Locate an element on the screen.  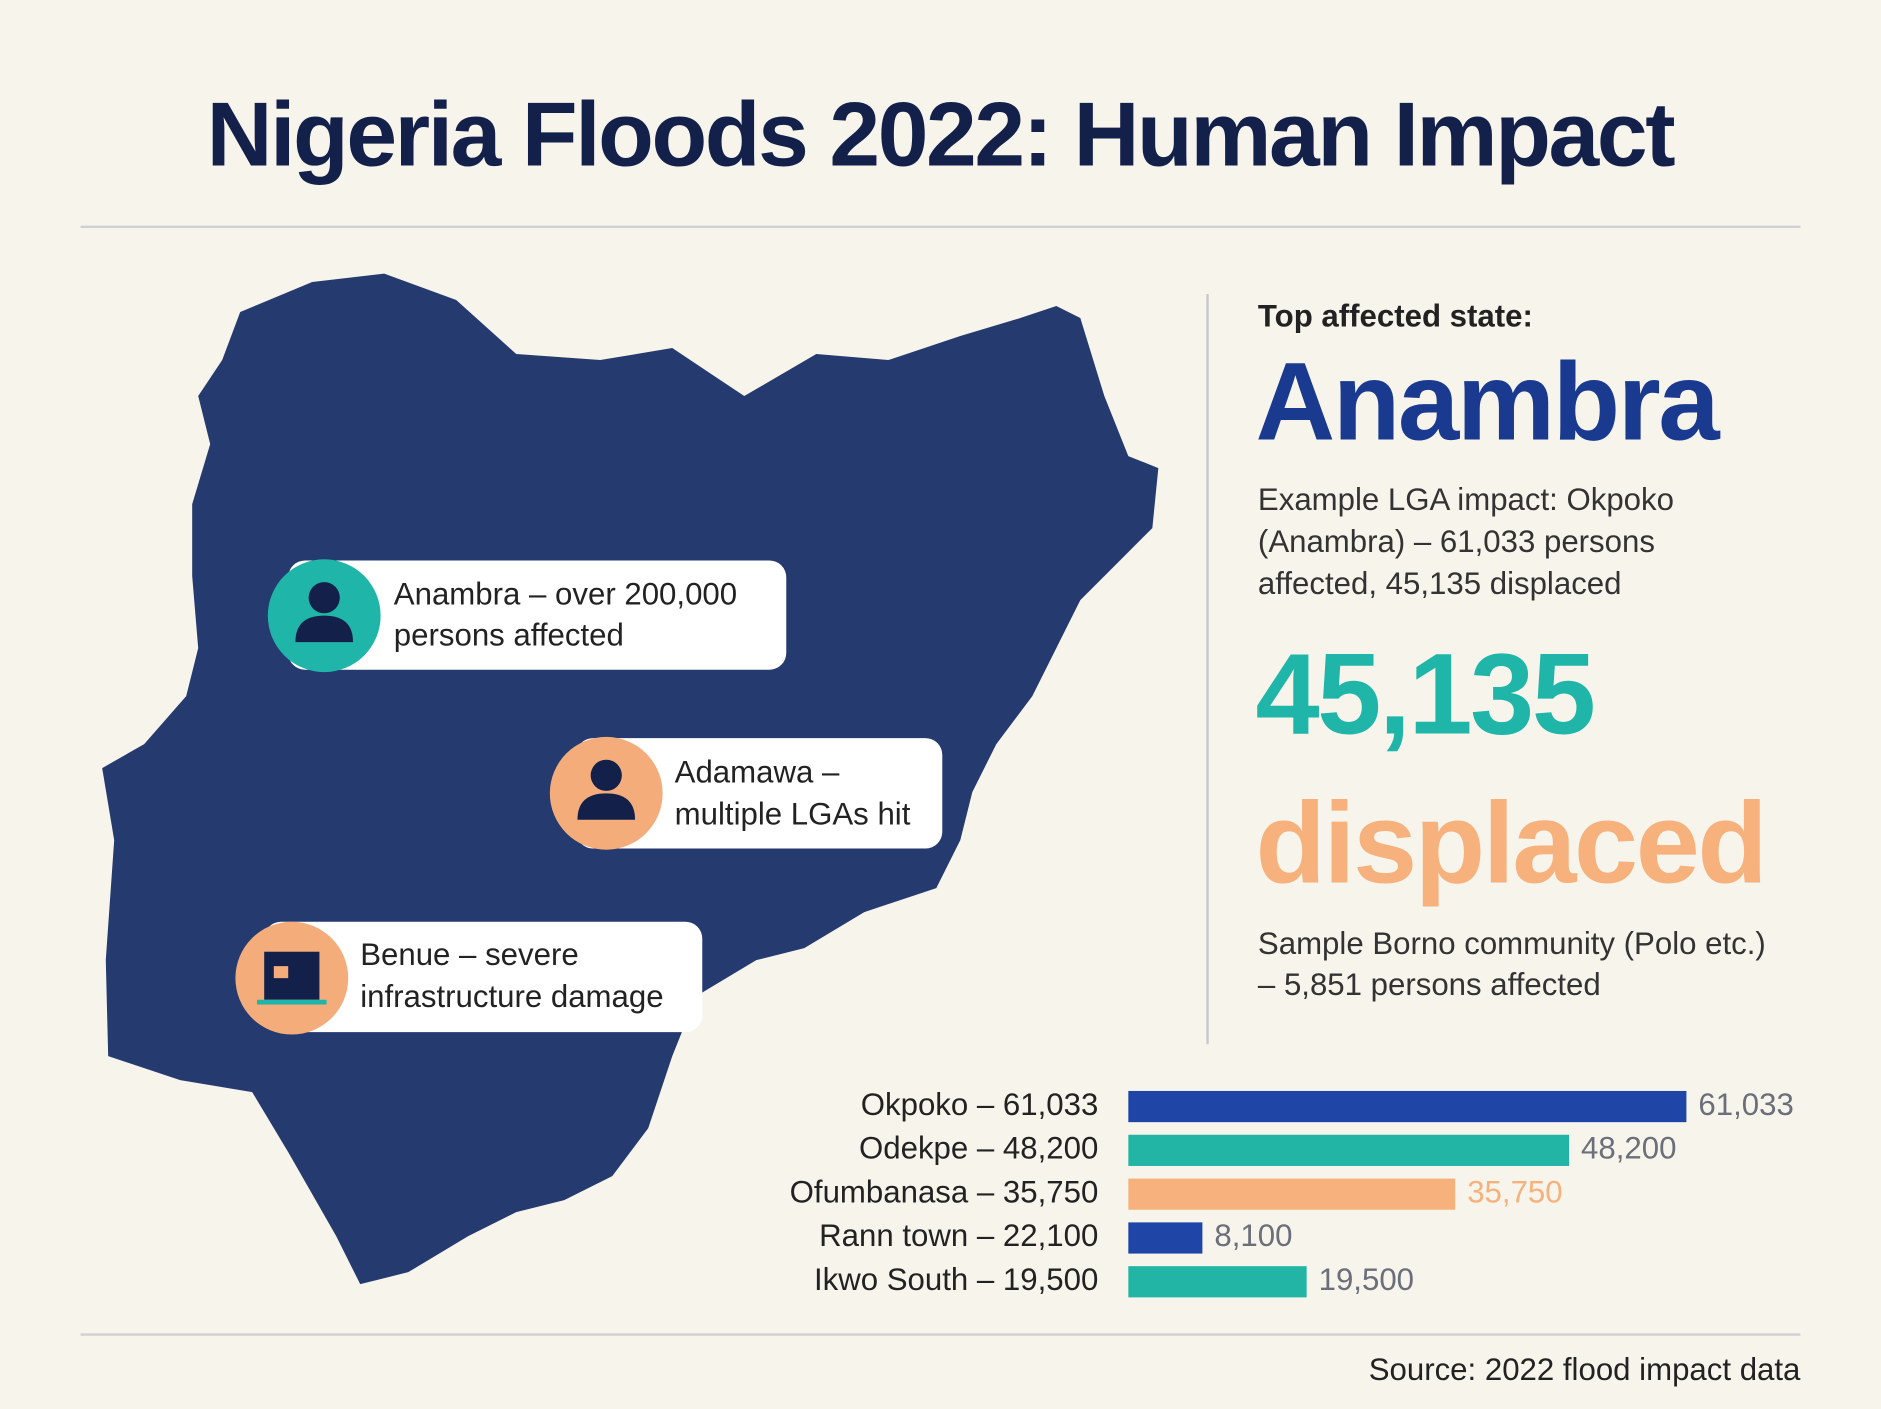
callout: Benue – severe infrastructure damage is located at coordinates (469, 978).